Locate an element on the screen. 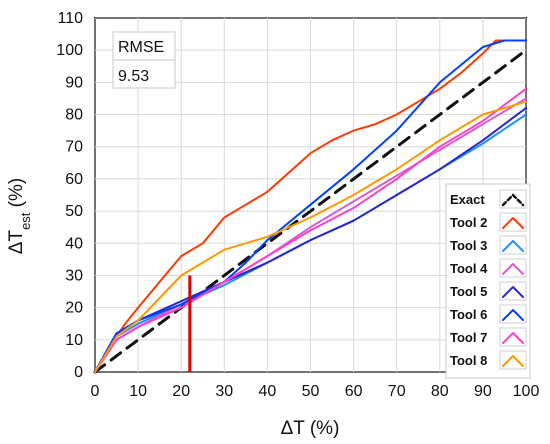  legend-label-tool-6: Tool 6 is located at coordinates (468, 314).